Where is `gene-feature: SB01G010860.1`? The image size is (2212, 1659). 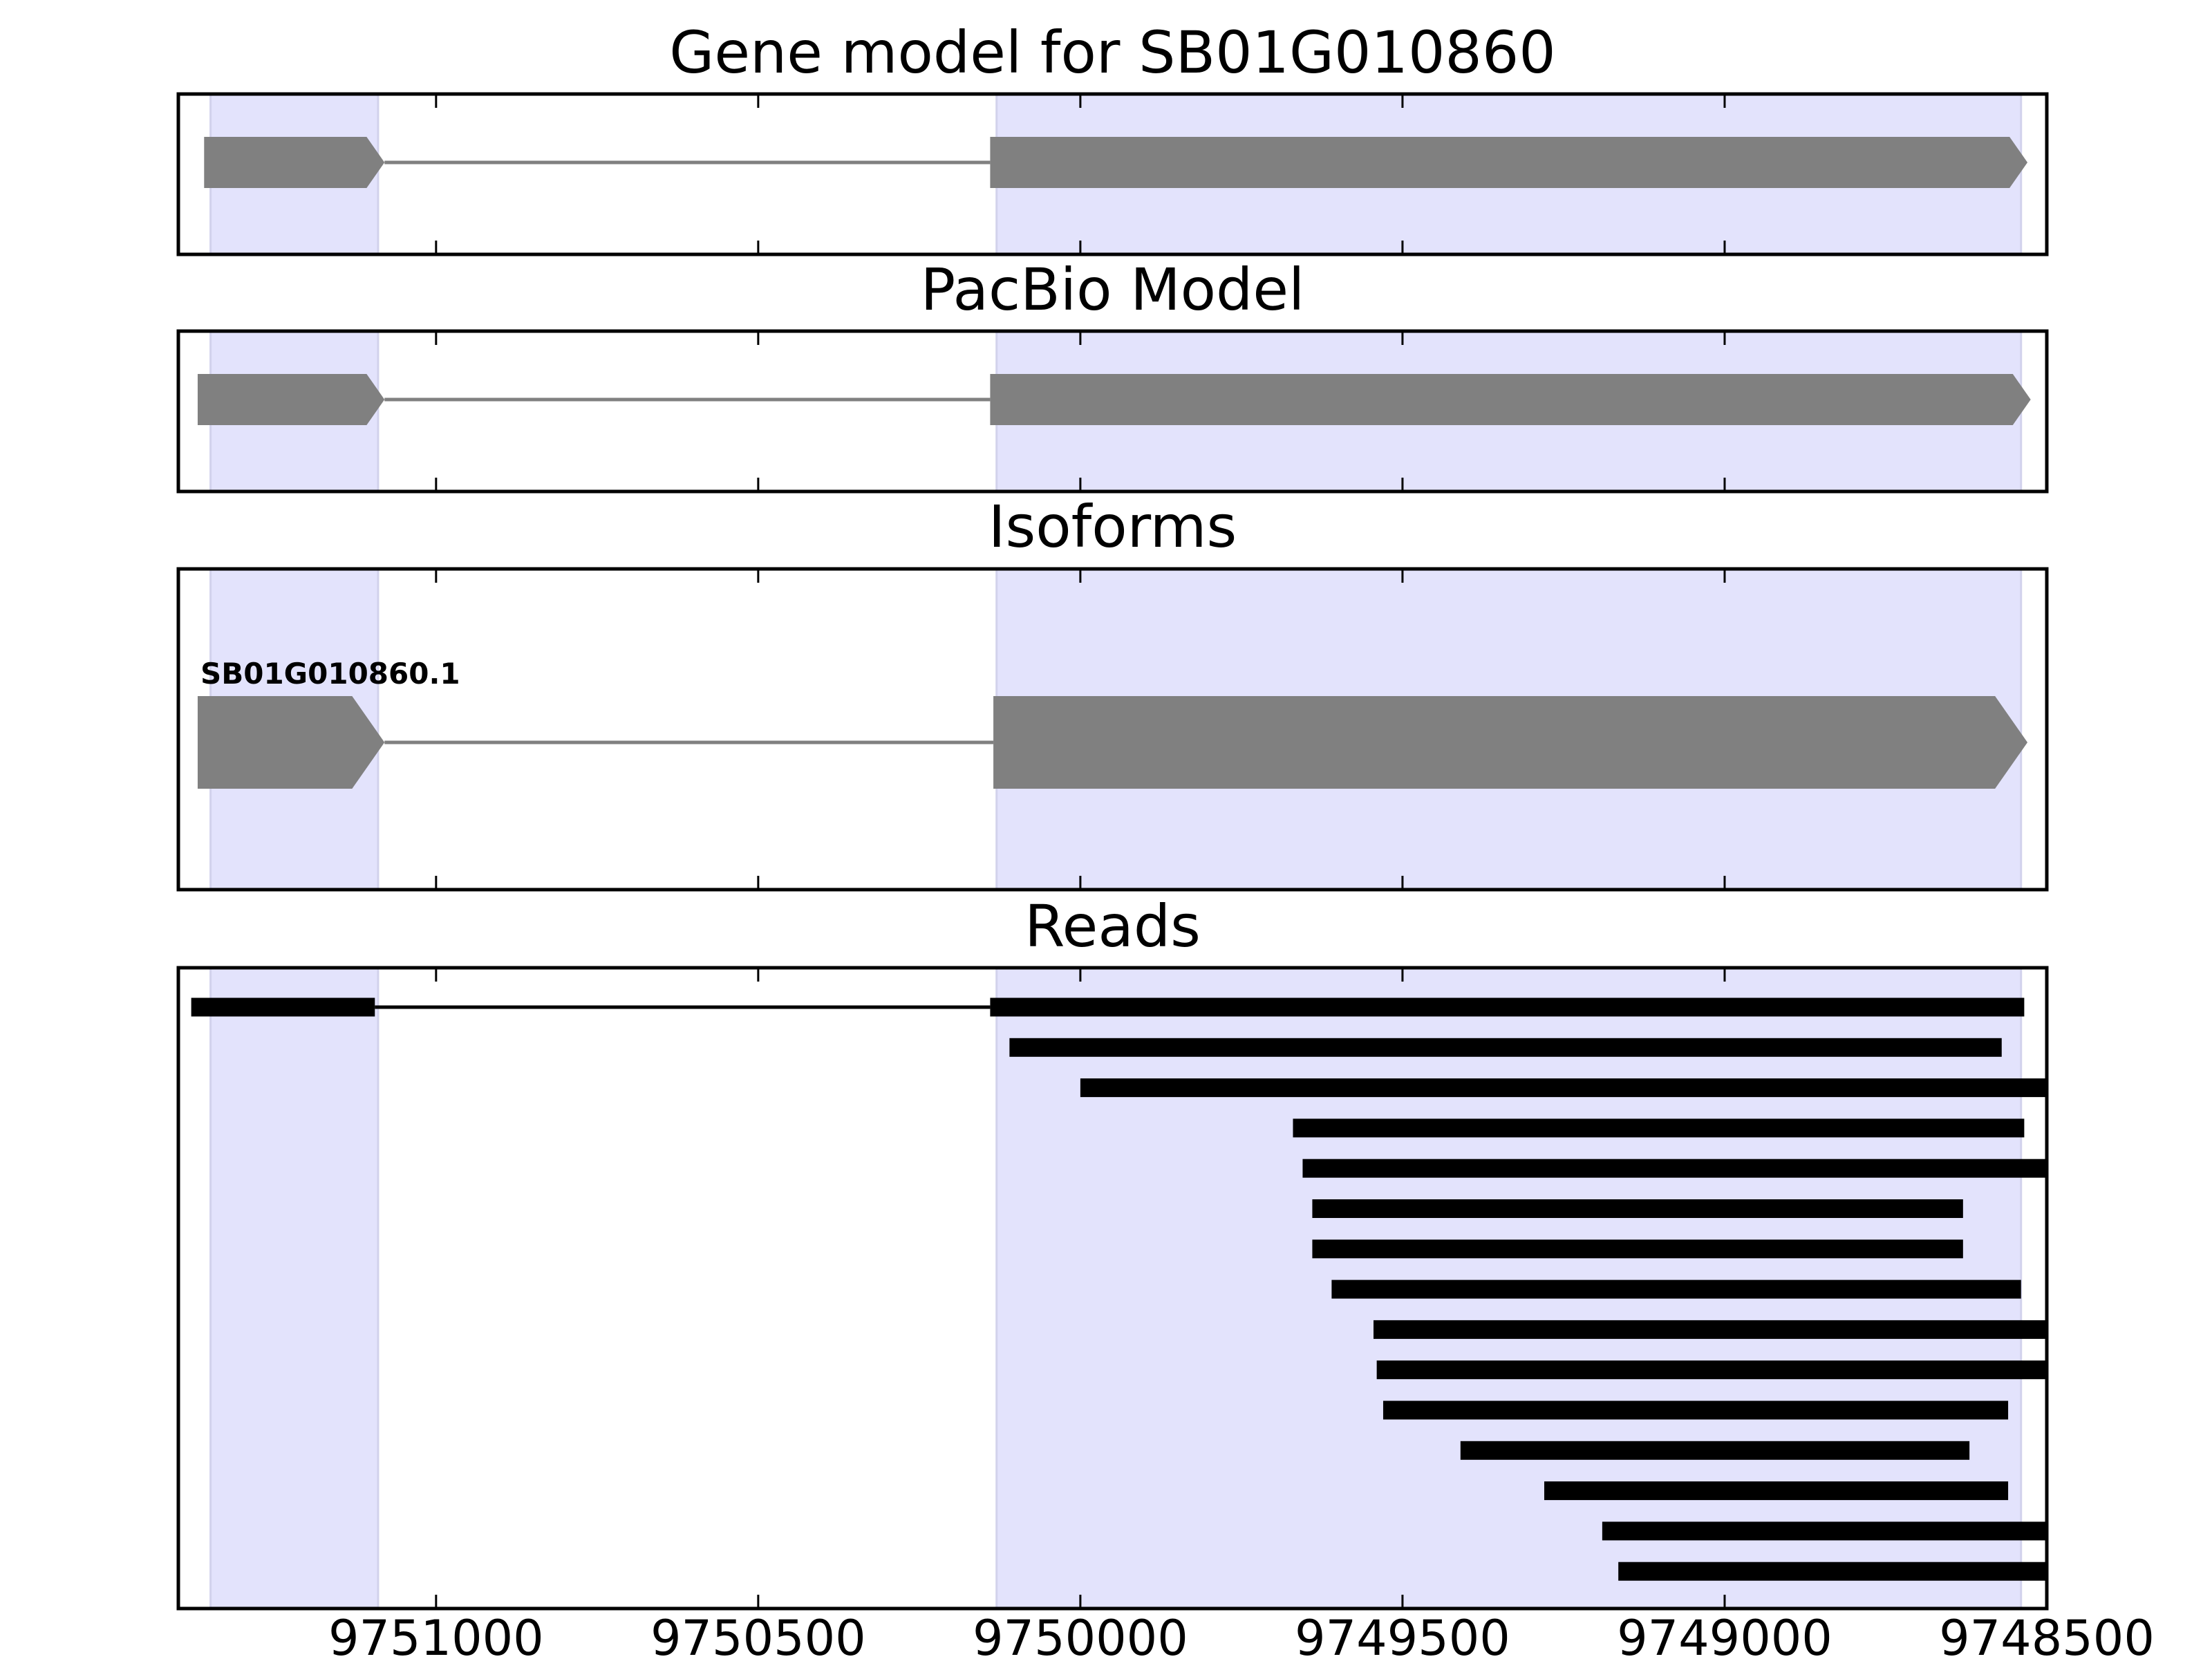
gene-feature: SB01G010860.1 is located at coordinates (1112, 723).